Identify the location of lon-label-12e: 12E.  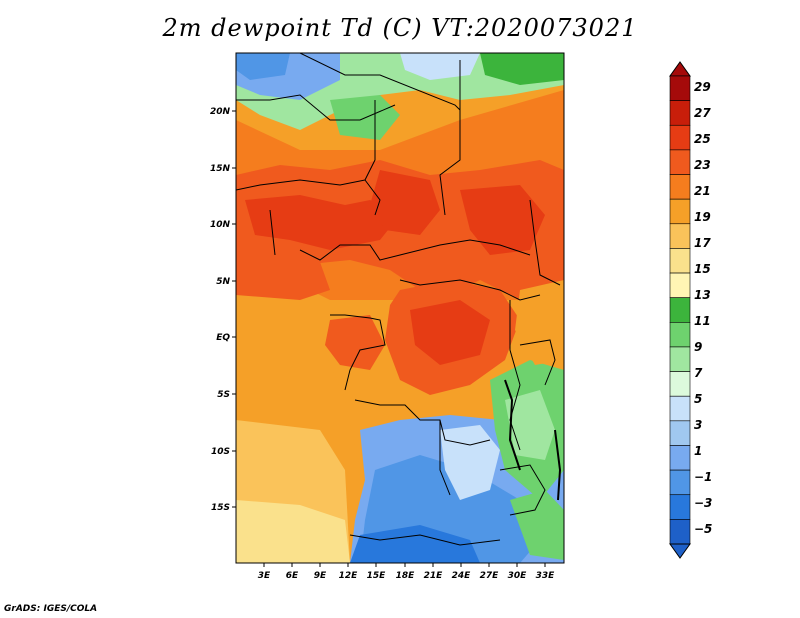
(349, 576).